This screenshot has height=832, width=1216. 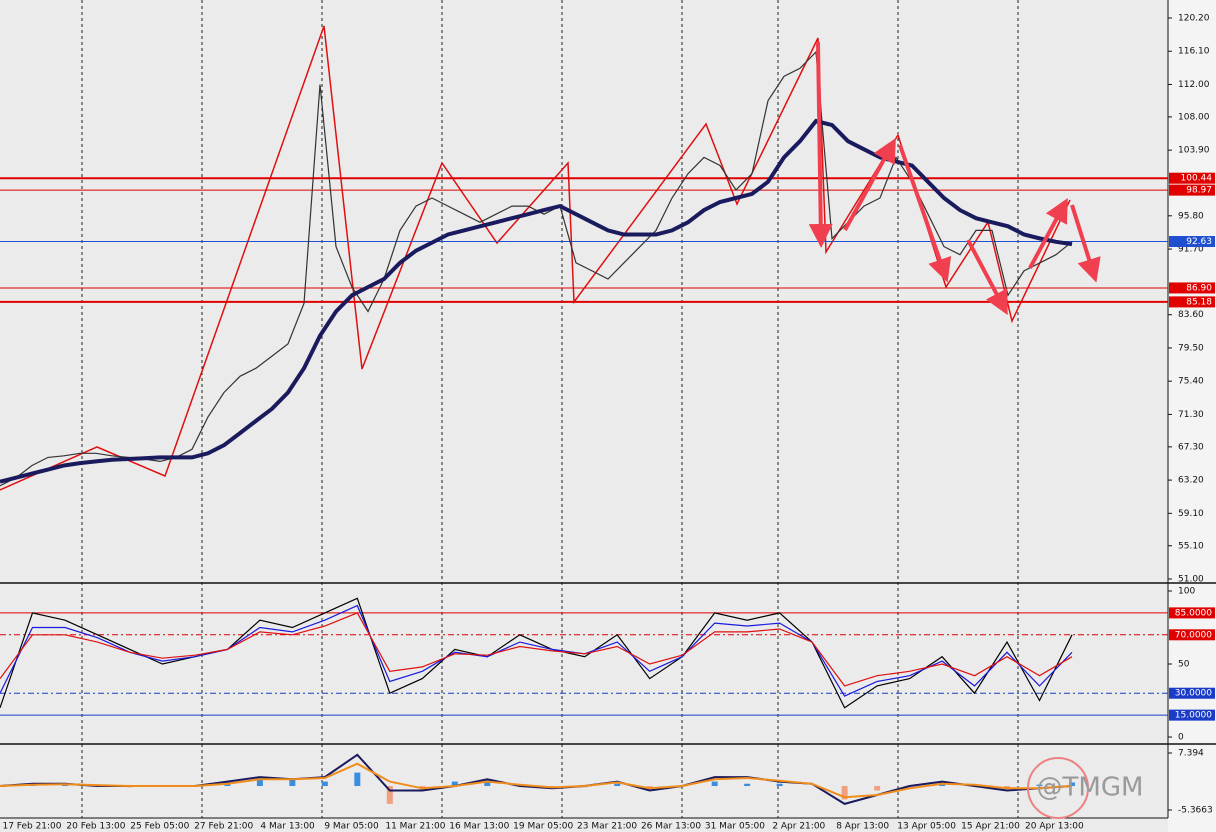 I want to click on x-tick-label: 2 Apr 21:00, so click(x=798, y=827).